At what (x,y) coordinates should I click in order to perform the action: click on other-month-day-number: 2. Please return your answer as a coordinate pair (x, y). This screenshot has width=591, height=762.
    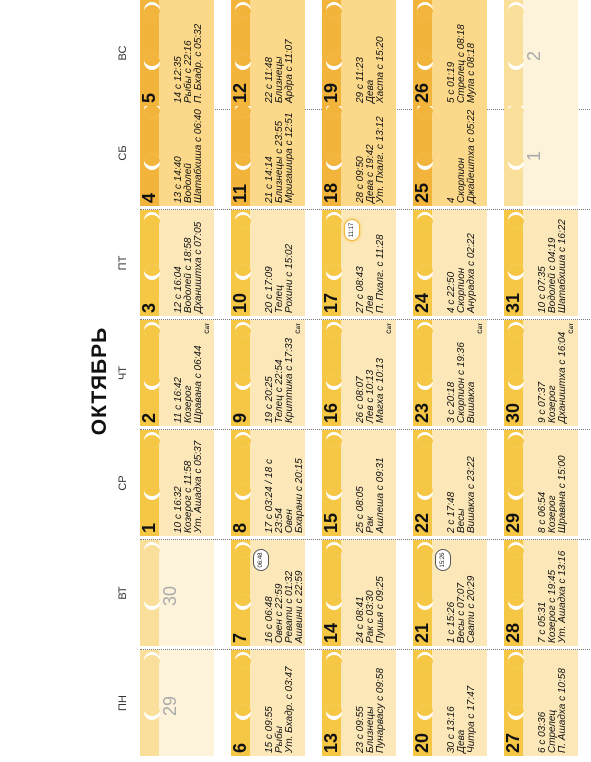
    Looking at the image, I should click on (534, 56).